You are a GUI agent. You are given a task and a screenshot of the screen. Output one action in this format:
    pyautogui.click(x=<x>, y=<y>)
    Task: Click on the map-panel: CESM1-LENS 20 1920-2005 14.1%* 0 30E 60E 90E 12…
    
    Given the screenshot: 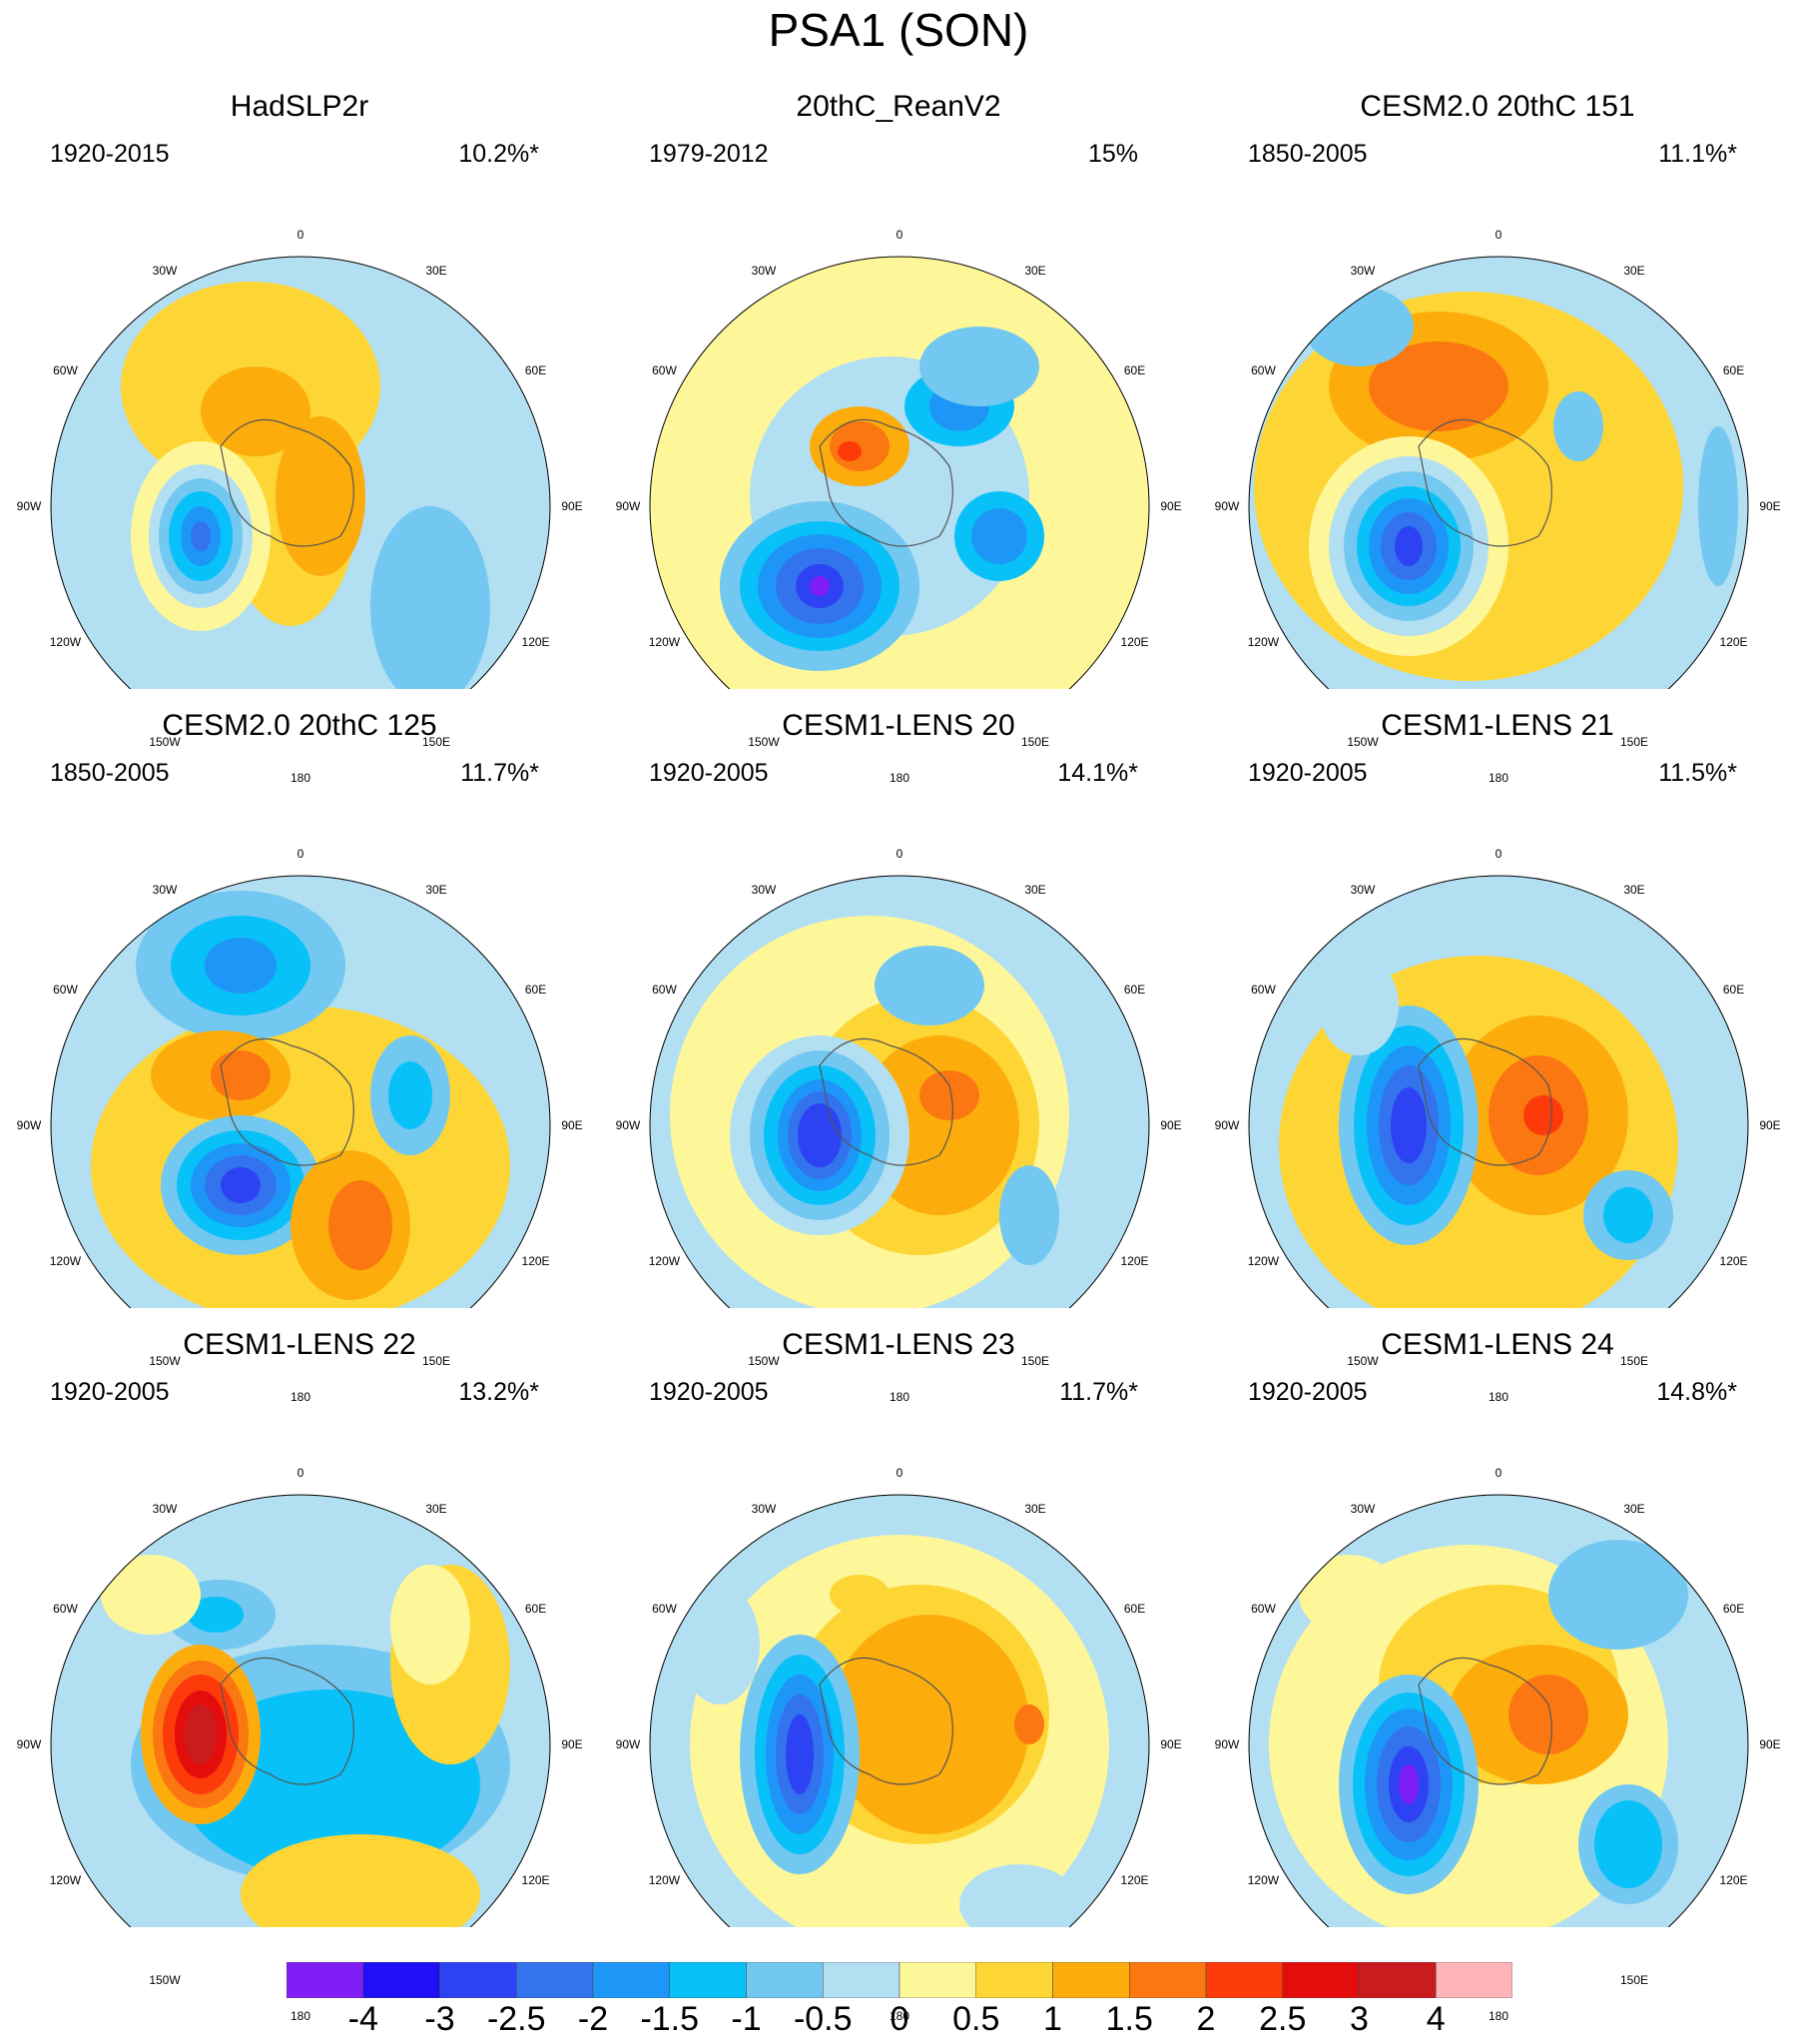 What is the action you would take?
    pyautogui.click(x=898, y=1056)
    